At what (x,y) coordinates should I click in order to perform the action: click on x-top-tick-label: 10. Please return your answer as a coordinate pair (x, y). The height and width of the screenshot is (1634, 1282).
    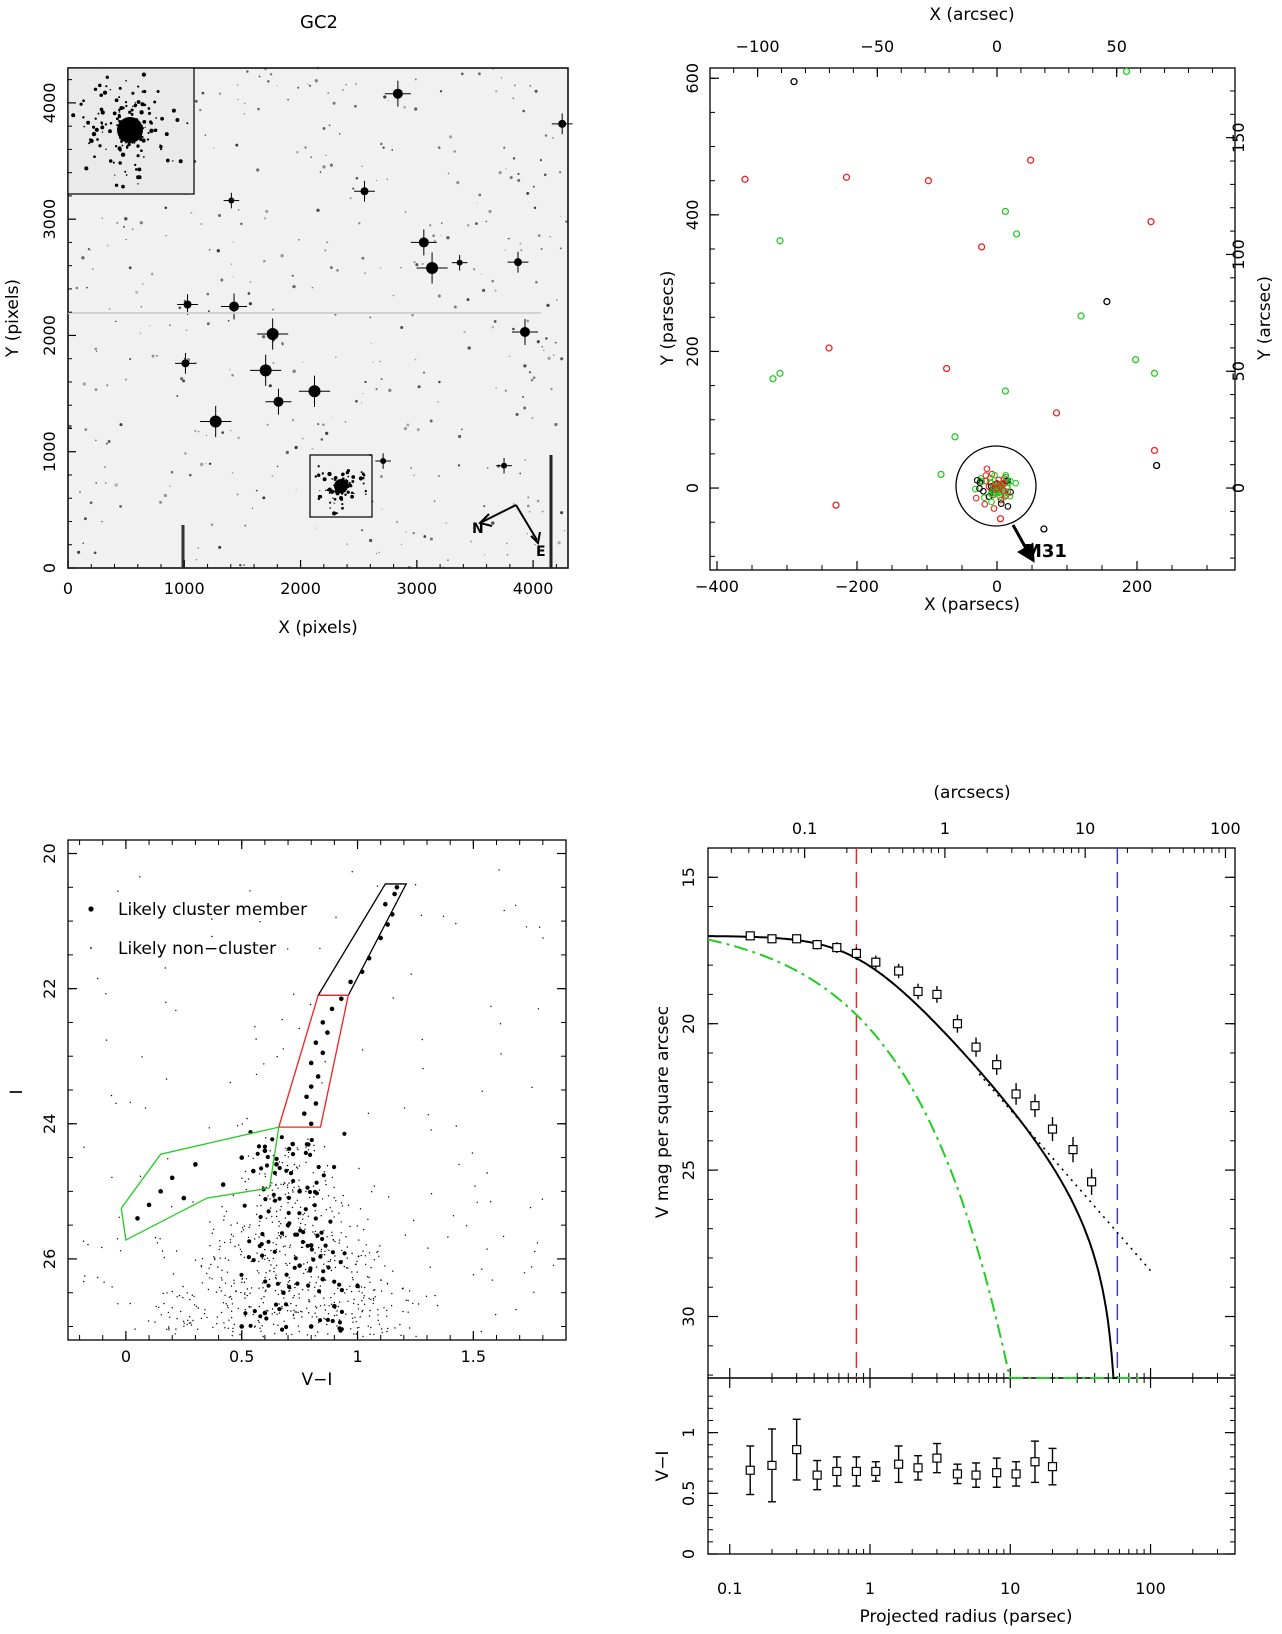
    Looking at the image, I should click on (1085, 828).